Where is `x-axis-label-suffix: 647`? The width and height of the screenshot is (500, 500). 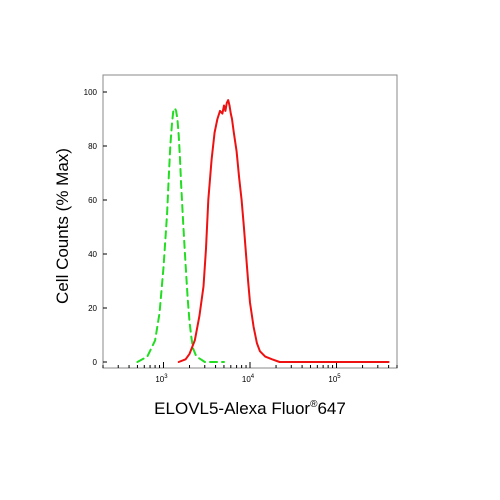
x-axis-label-suffix: 647 is located at coordinates (331, 408).